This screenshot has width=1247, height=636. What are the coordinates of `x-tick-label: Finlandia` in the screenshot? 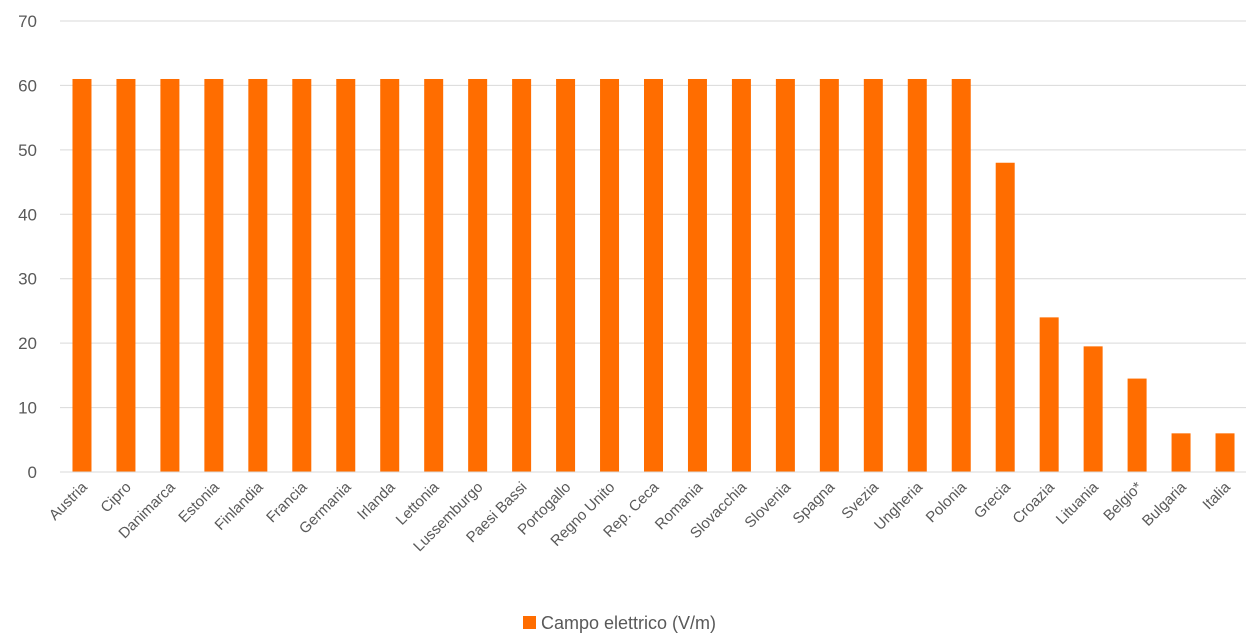 It's located at (240, 506).